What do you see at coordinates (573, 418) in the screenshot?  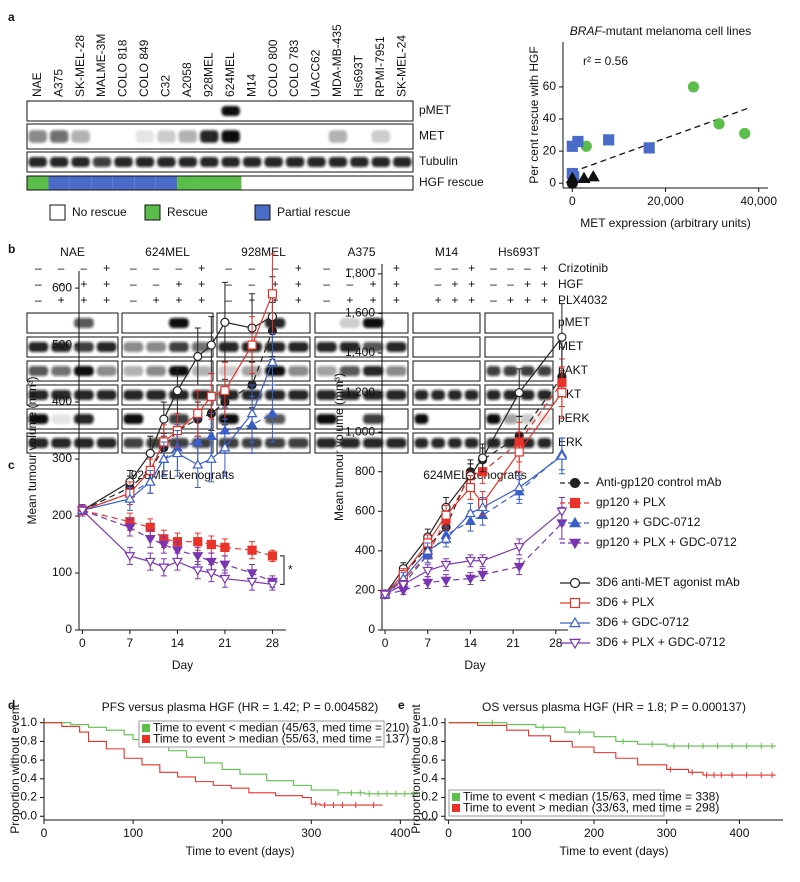 I see `row-label: pERK` at bounding box center [573, 418].